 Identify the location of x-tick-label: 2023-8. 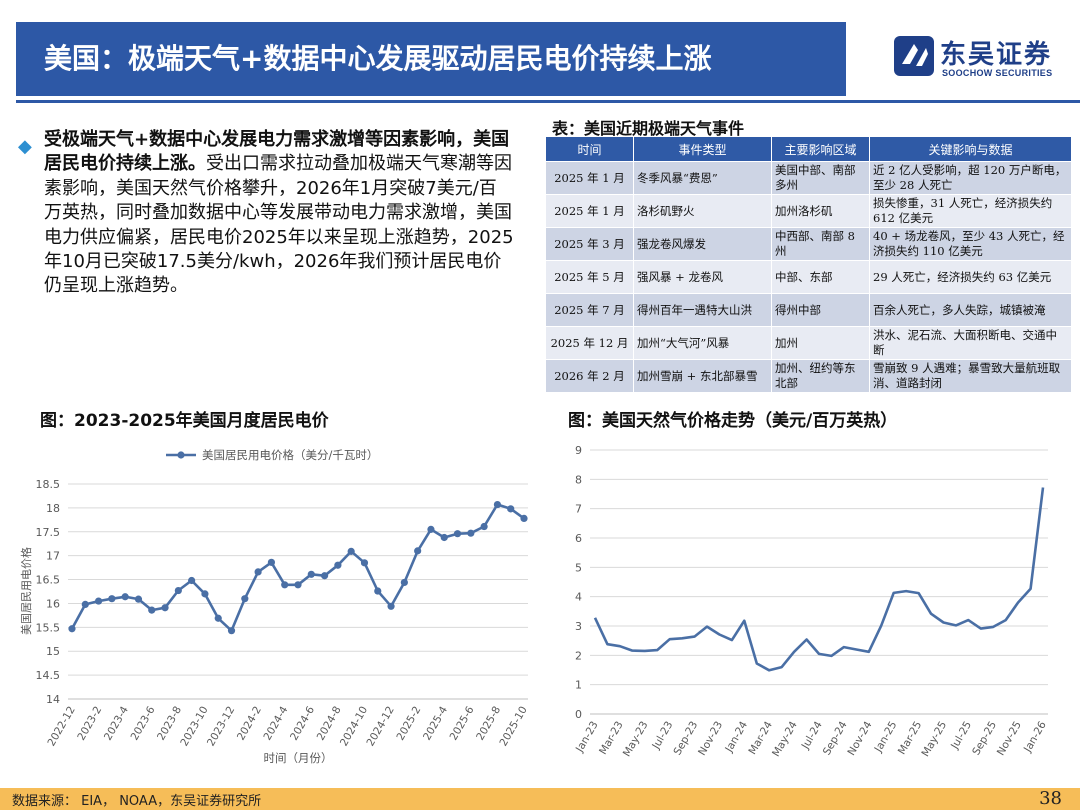
(169, 723).